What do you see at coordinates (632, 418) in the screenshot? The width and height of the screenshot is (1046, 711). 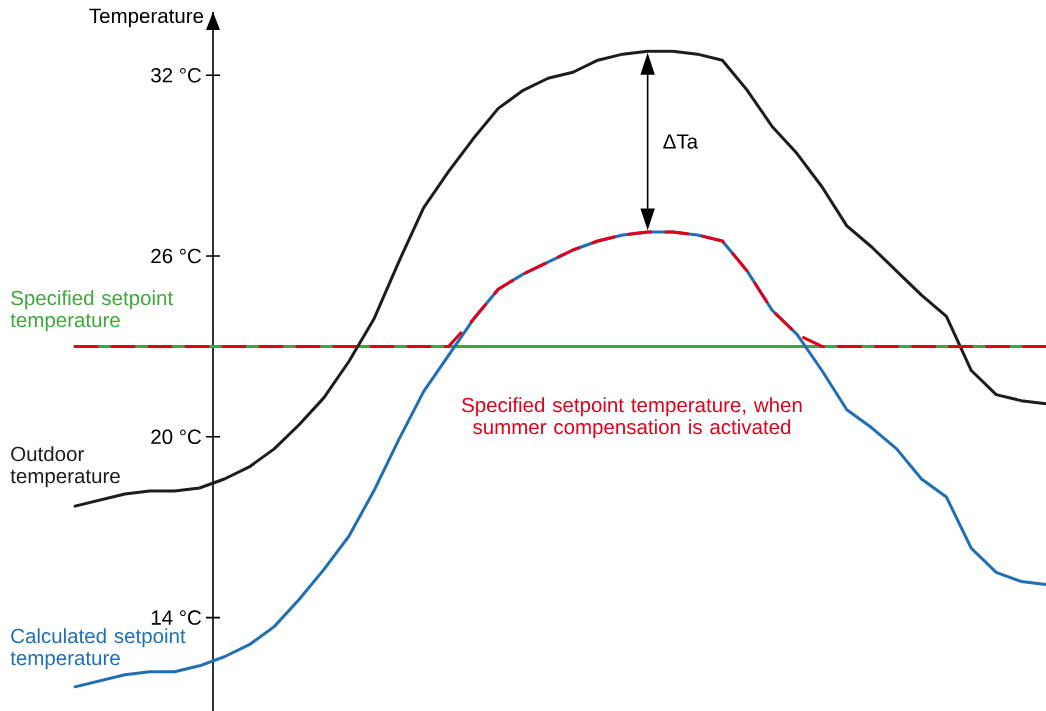 I see `text: Specified setpoint temperature, when summer compensation is activated` at bounding box center [632, 418].